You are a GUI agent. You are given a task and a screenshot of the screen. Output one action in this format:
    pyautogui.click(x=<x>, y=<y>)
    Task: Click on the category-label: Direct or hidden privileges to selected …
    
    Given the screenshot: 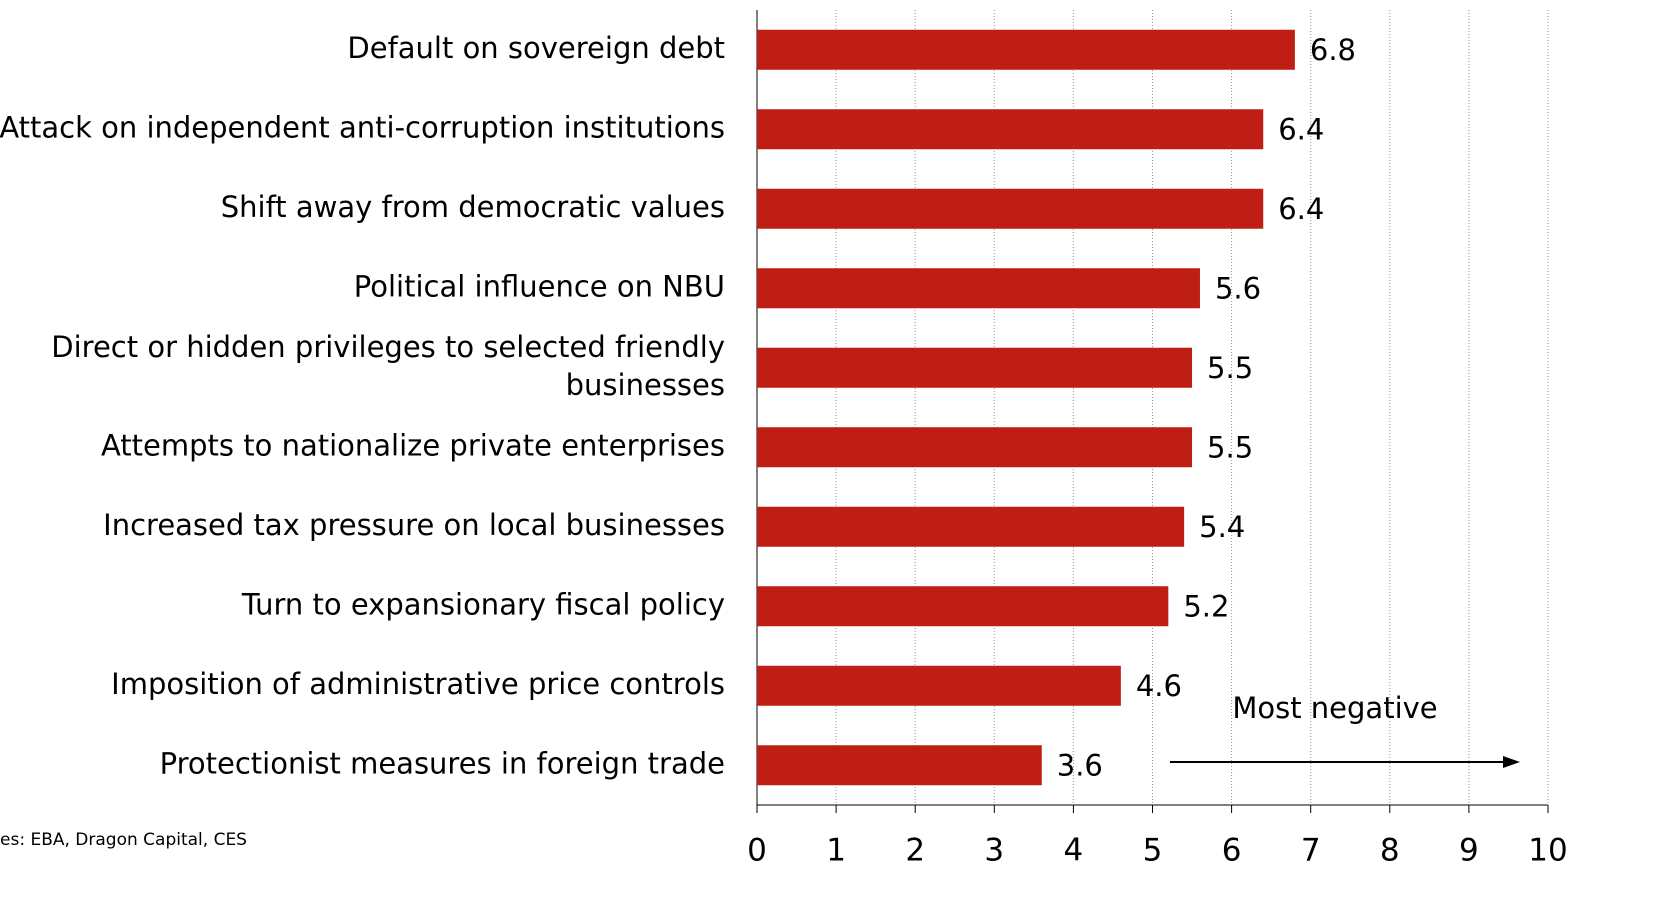 What is the action you would take?
    pyautogui.click(x=388, y=366)
    